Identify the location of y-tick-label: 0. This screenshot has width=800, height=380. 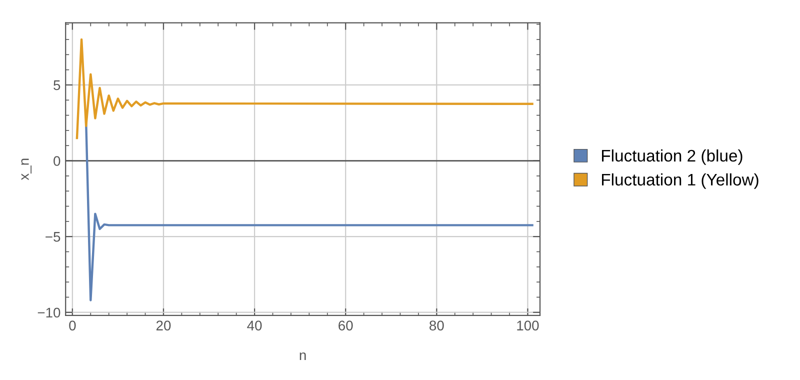
(57, 161).